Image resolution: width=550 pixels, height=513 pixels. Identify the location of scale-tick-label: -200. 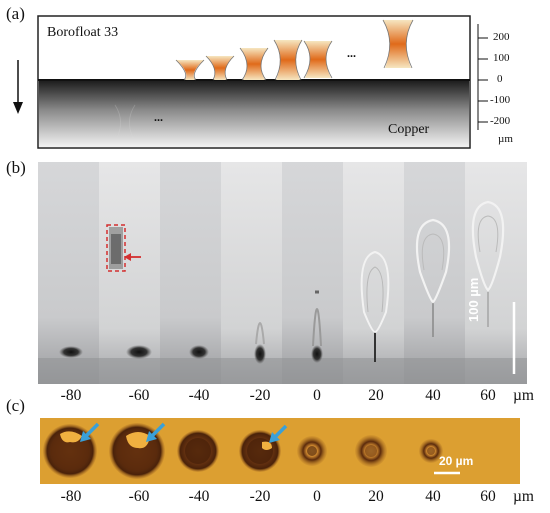
(500, 121).